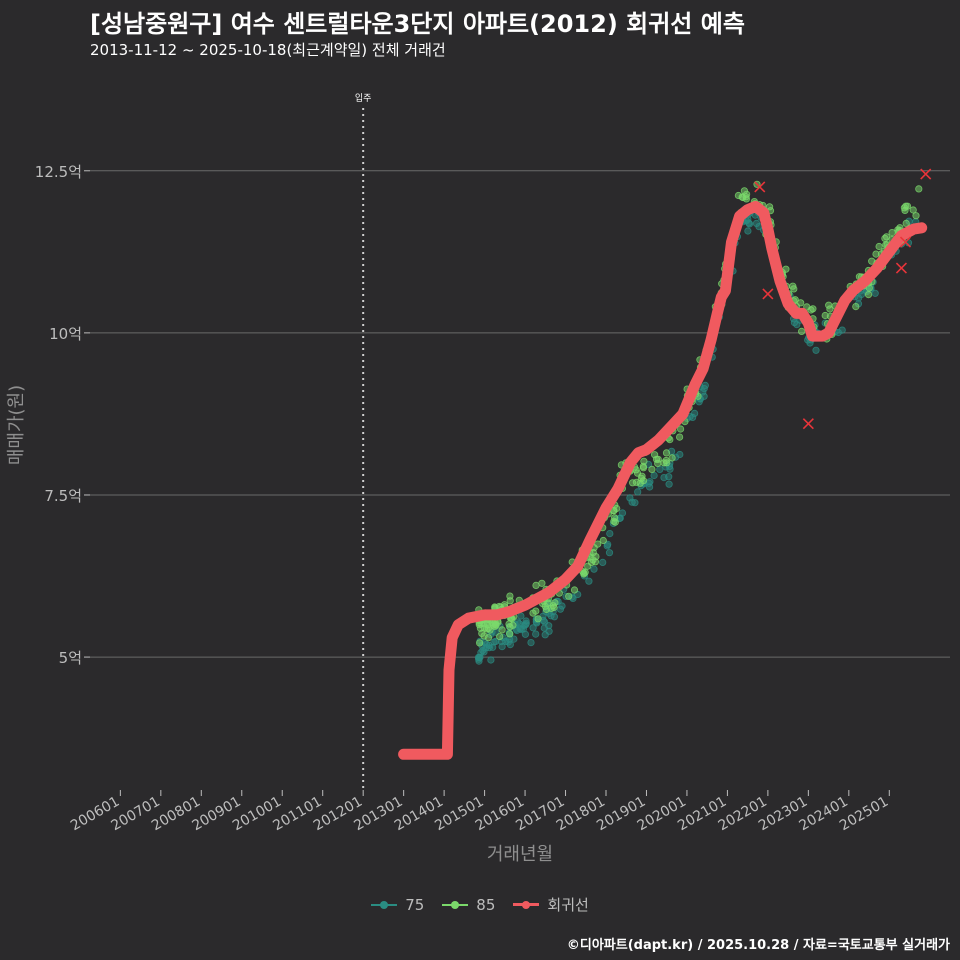 Image resolution: width=960 pixels, height=960 pixels. I want to click on legend-item-regression: 회귀선, so click(551, 904).